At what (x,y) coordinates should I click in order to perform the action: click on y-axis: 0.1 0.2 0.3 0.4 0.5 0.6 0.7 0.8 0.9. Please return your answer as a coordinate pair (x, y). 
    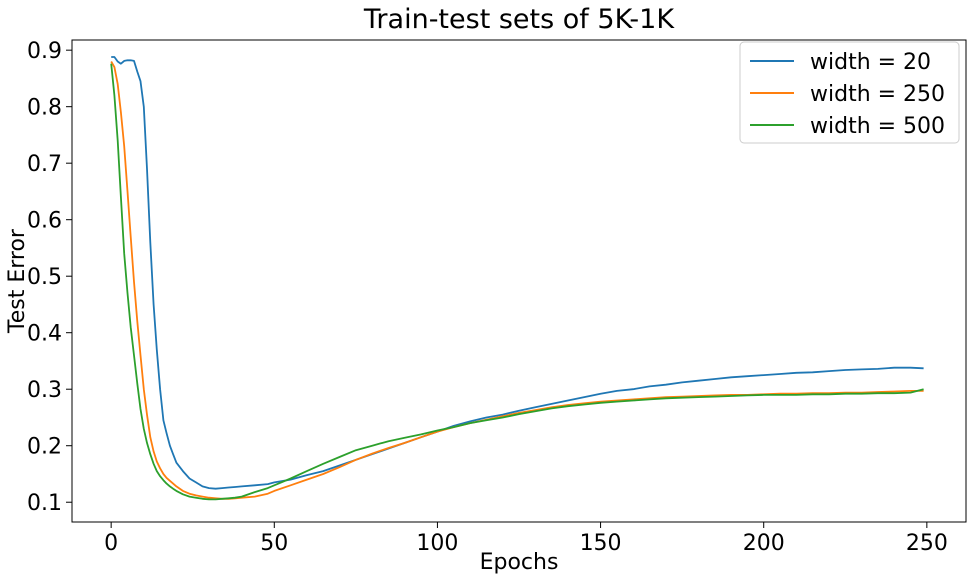
    Looking at the image, I should click on (49, 277).